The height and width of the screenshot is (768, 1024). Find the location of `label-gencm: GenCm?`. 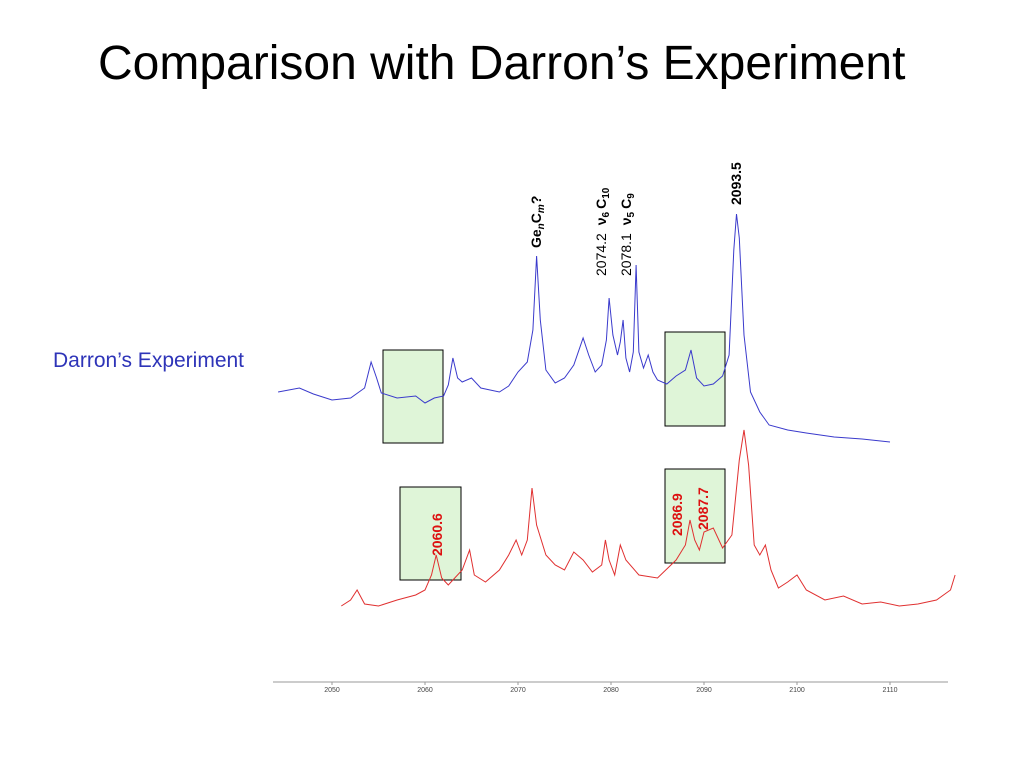

label-gencm: GenCm? is located at coordinates (537, 222).